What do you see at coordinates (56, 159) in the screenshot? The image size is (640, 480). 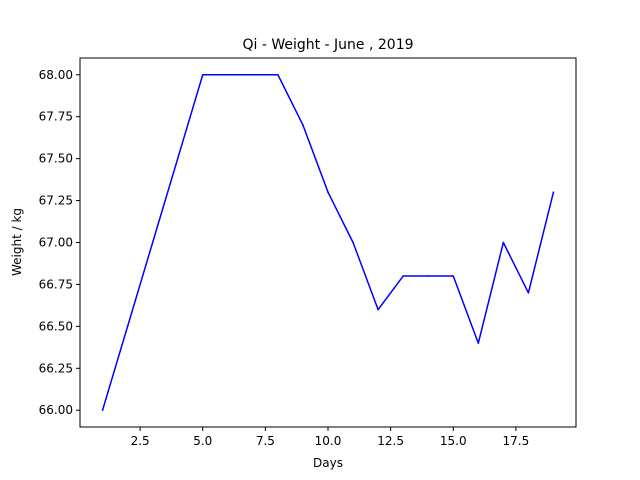 I see `y-tick-label: 67.50` at bounding box center [56, 159].